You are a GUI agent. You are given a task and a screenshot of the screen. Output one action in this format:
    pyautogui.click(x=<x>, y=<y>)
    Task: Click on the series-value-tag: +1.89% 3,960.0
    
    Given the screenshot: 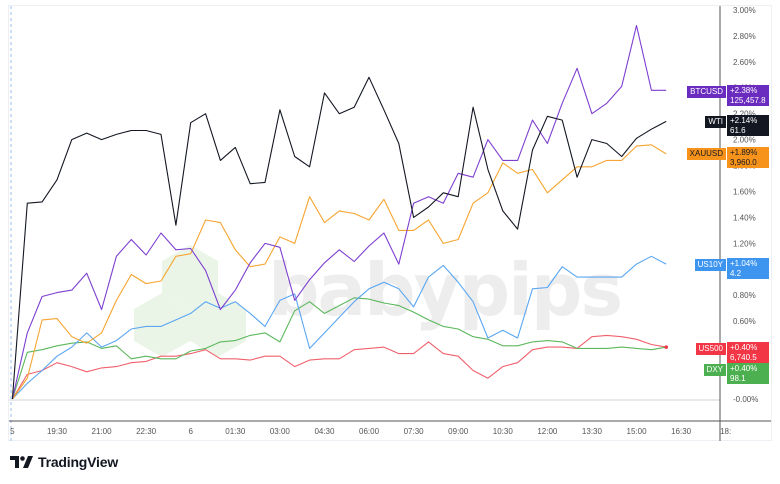 What is the action you would take?
    pyautogui.click(x=748, y=157)
    